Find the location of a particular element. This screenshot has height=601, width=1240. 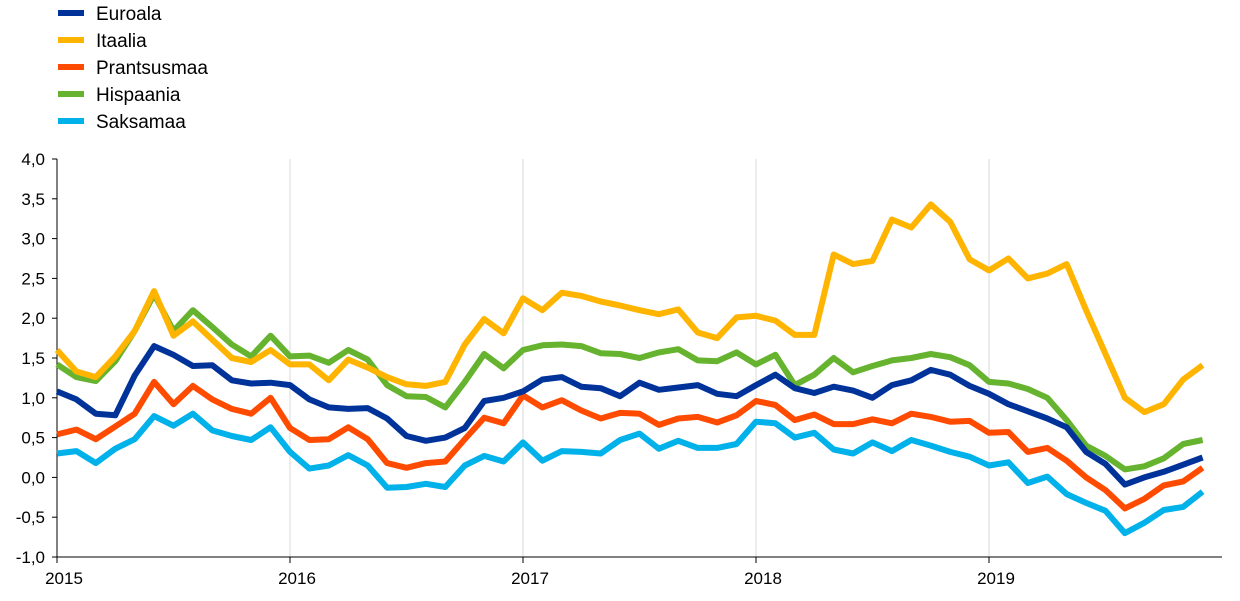

x-axis: 2015 2016 2017 2018 2019 is located at coordinates (633, 572).